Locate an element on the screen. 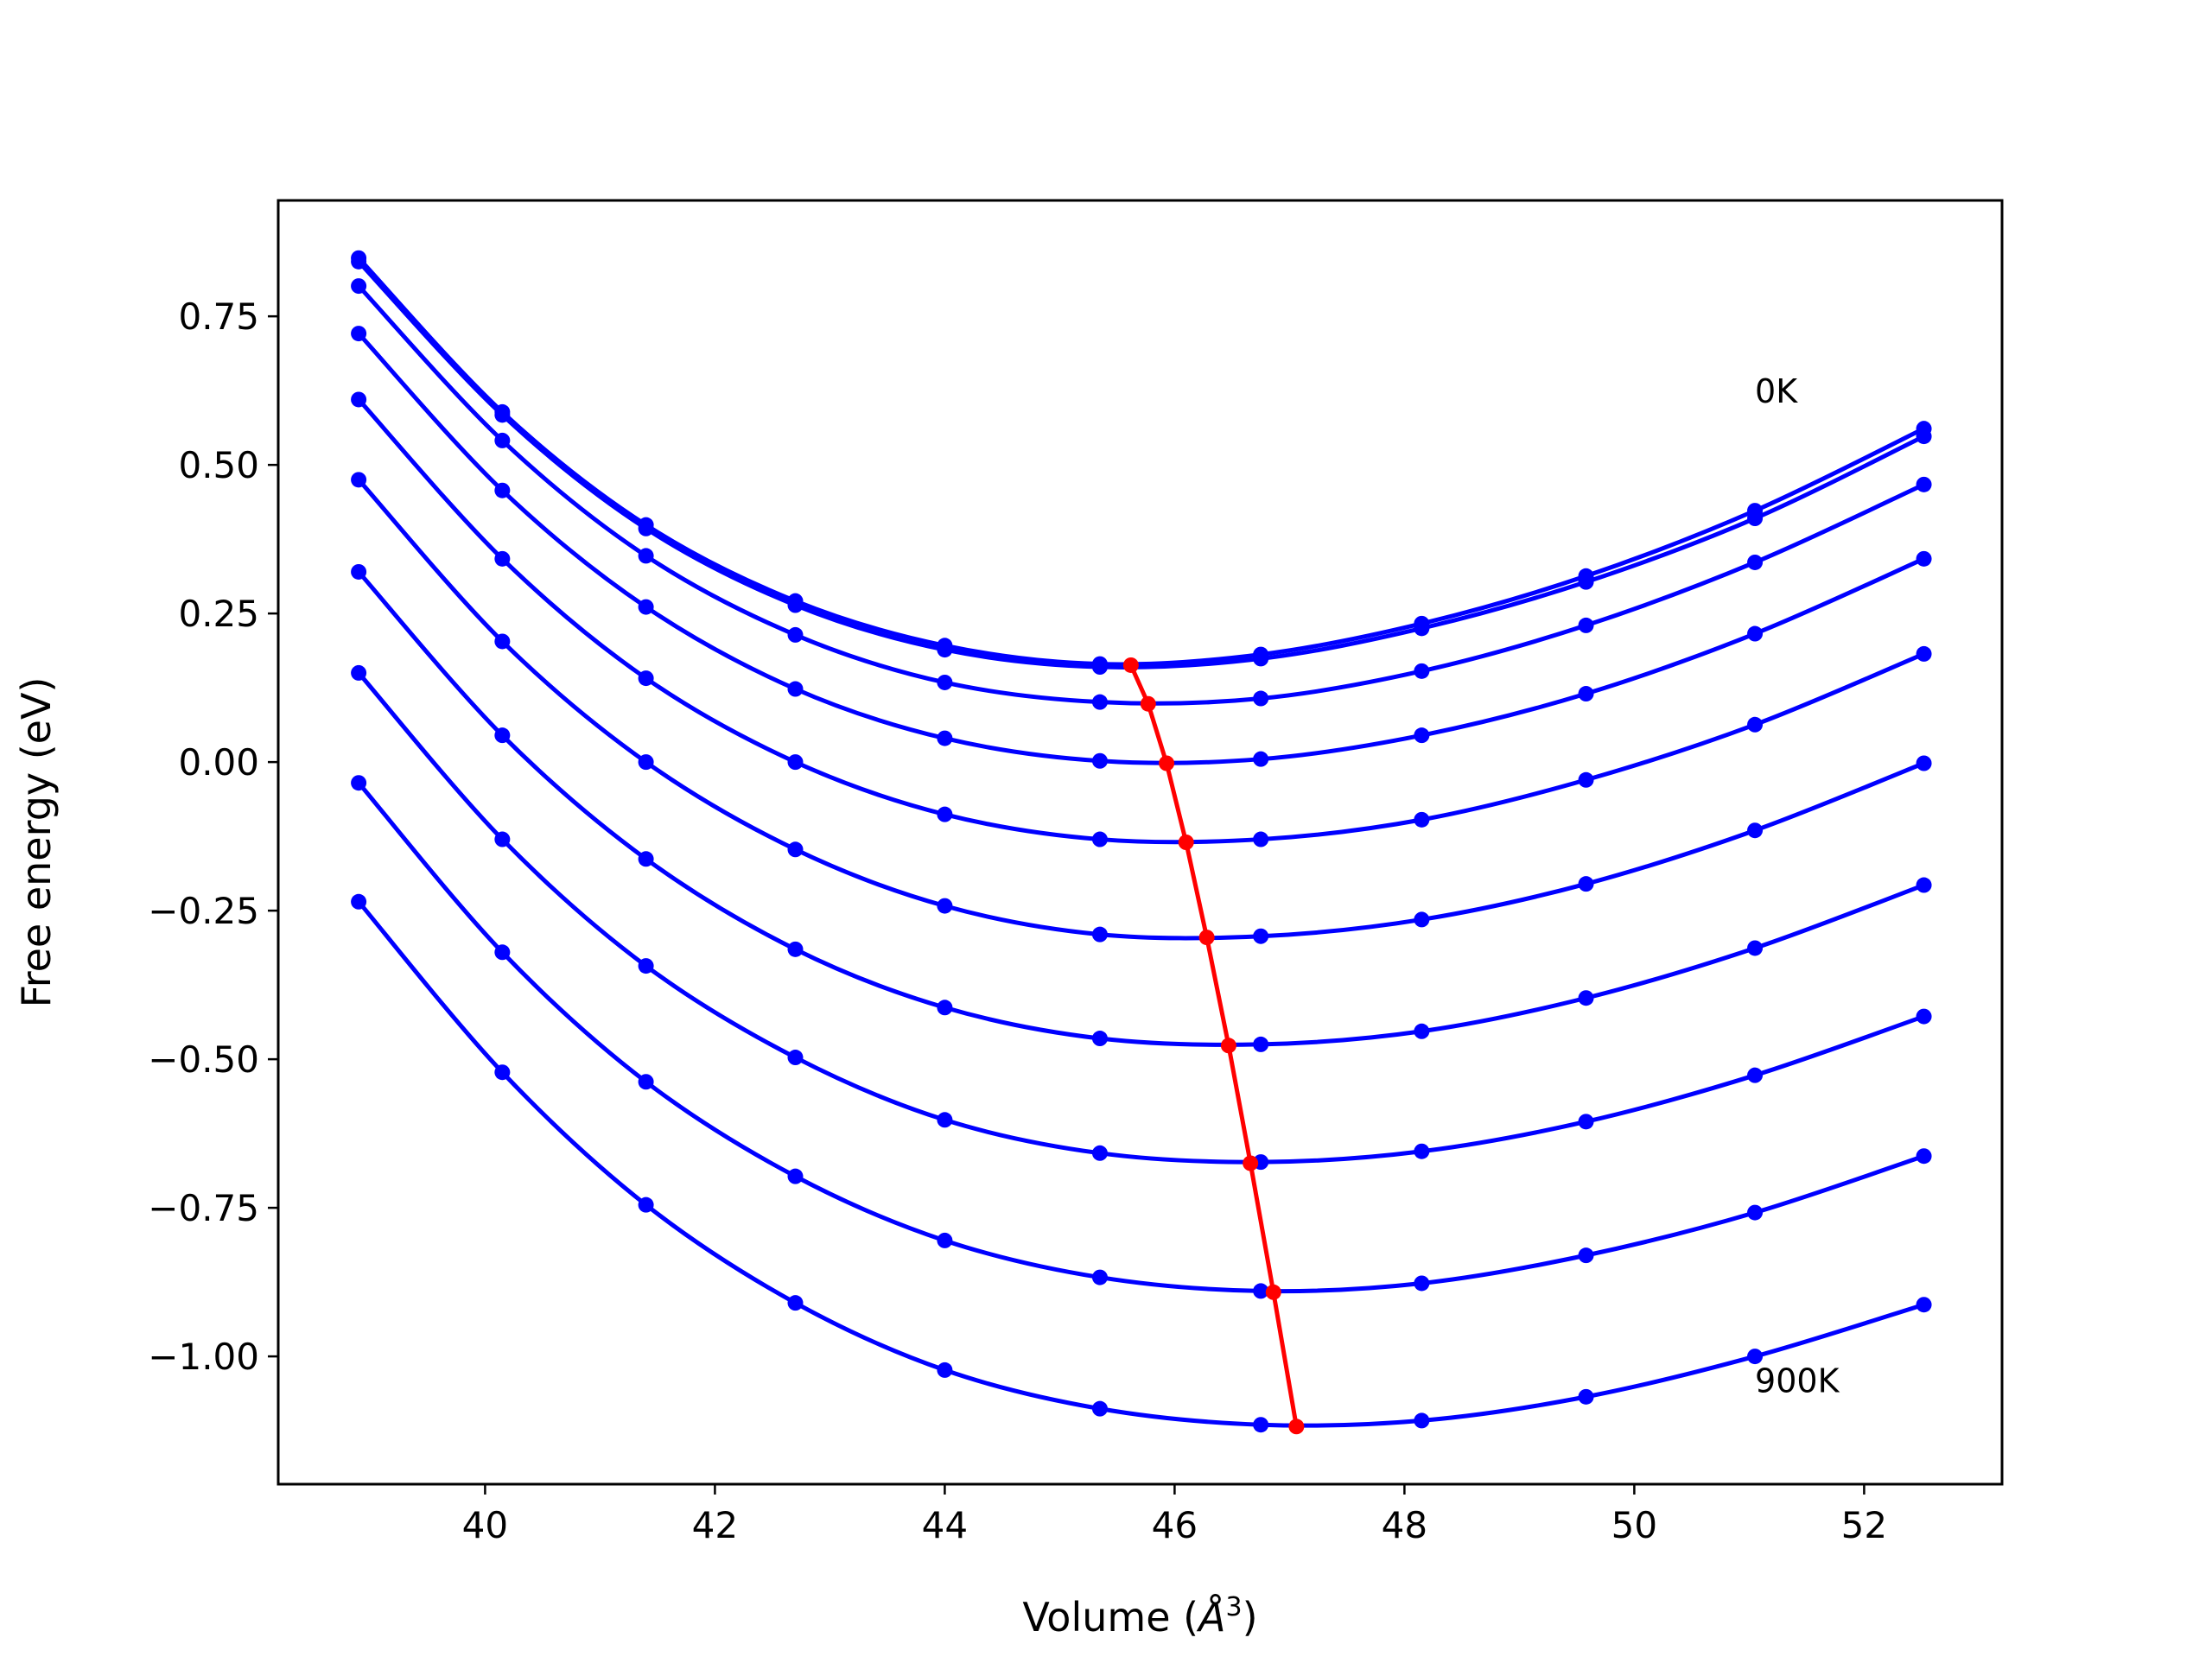 The image size is (2212, 1663). x-axis-label-unit: Å is located at coordinates (1210, 1618).